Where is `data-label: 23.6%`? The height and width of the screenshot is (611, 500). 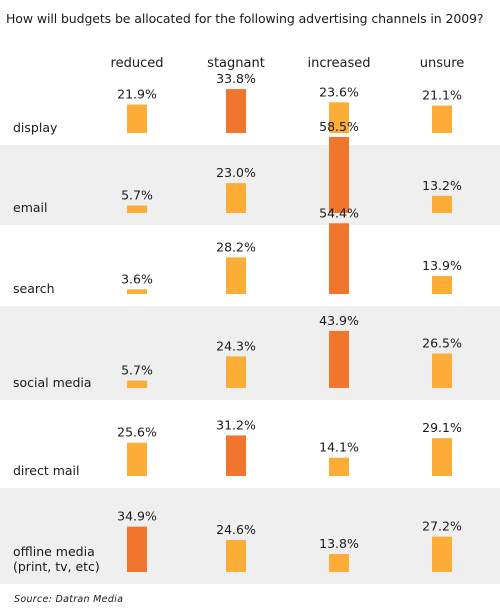 data-label: 23.6% is located at coordinates (339, 91).